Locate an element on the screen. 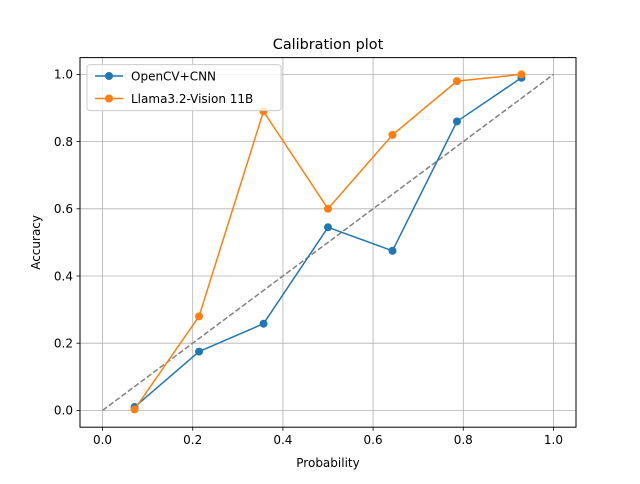 The image size is (640, 484). x-tick-label: 1.0 is located at coordinates (553, 440).